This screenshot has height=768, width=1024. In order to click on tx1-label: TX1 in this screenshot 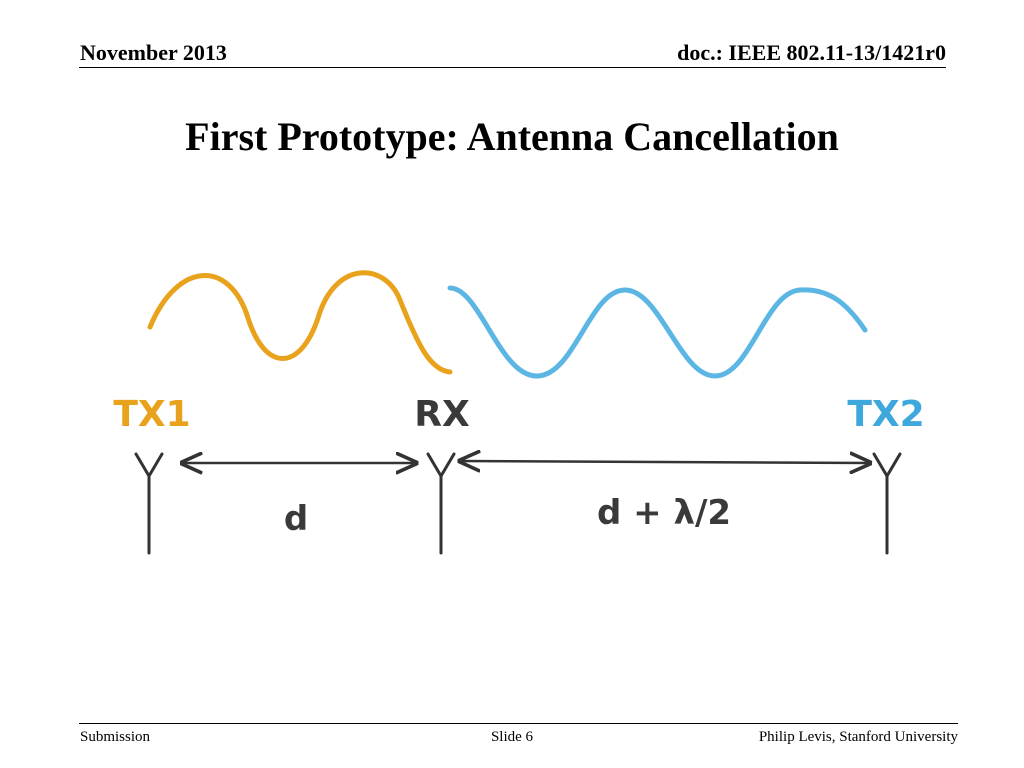, I will do `click(151, 414)`.